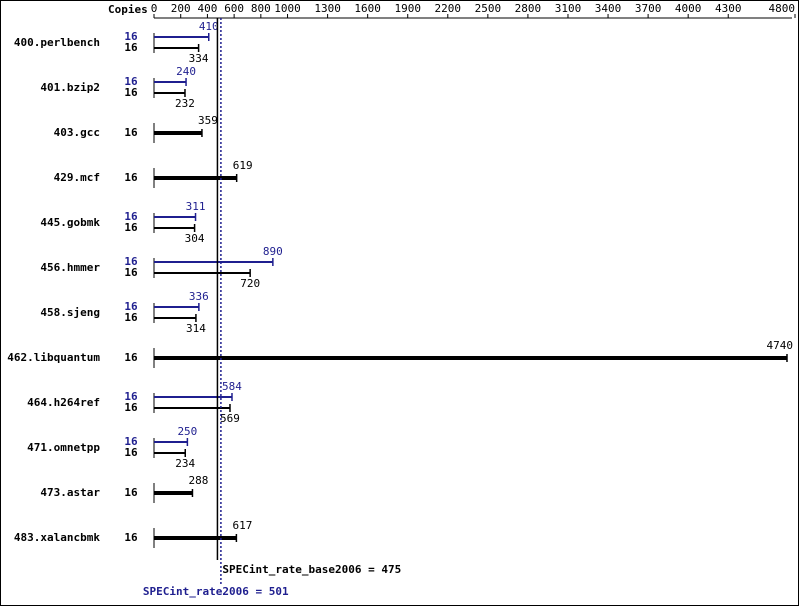 This screenshot has height=606, width=799. I want to click on value-label: 250, so click(187, 431).